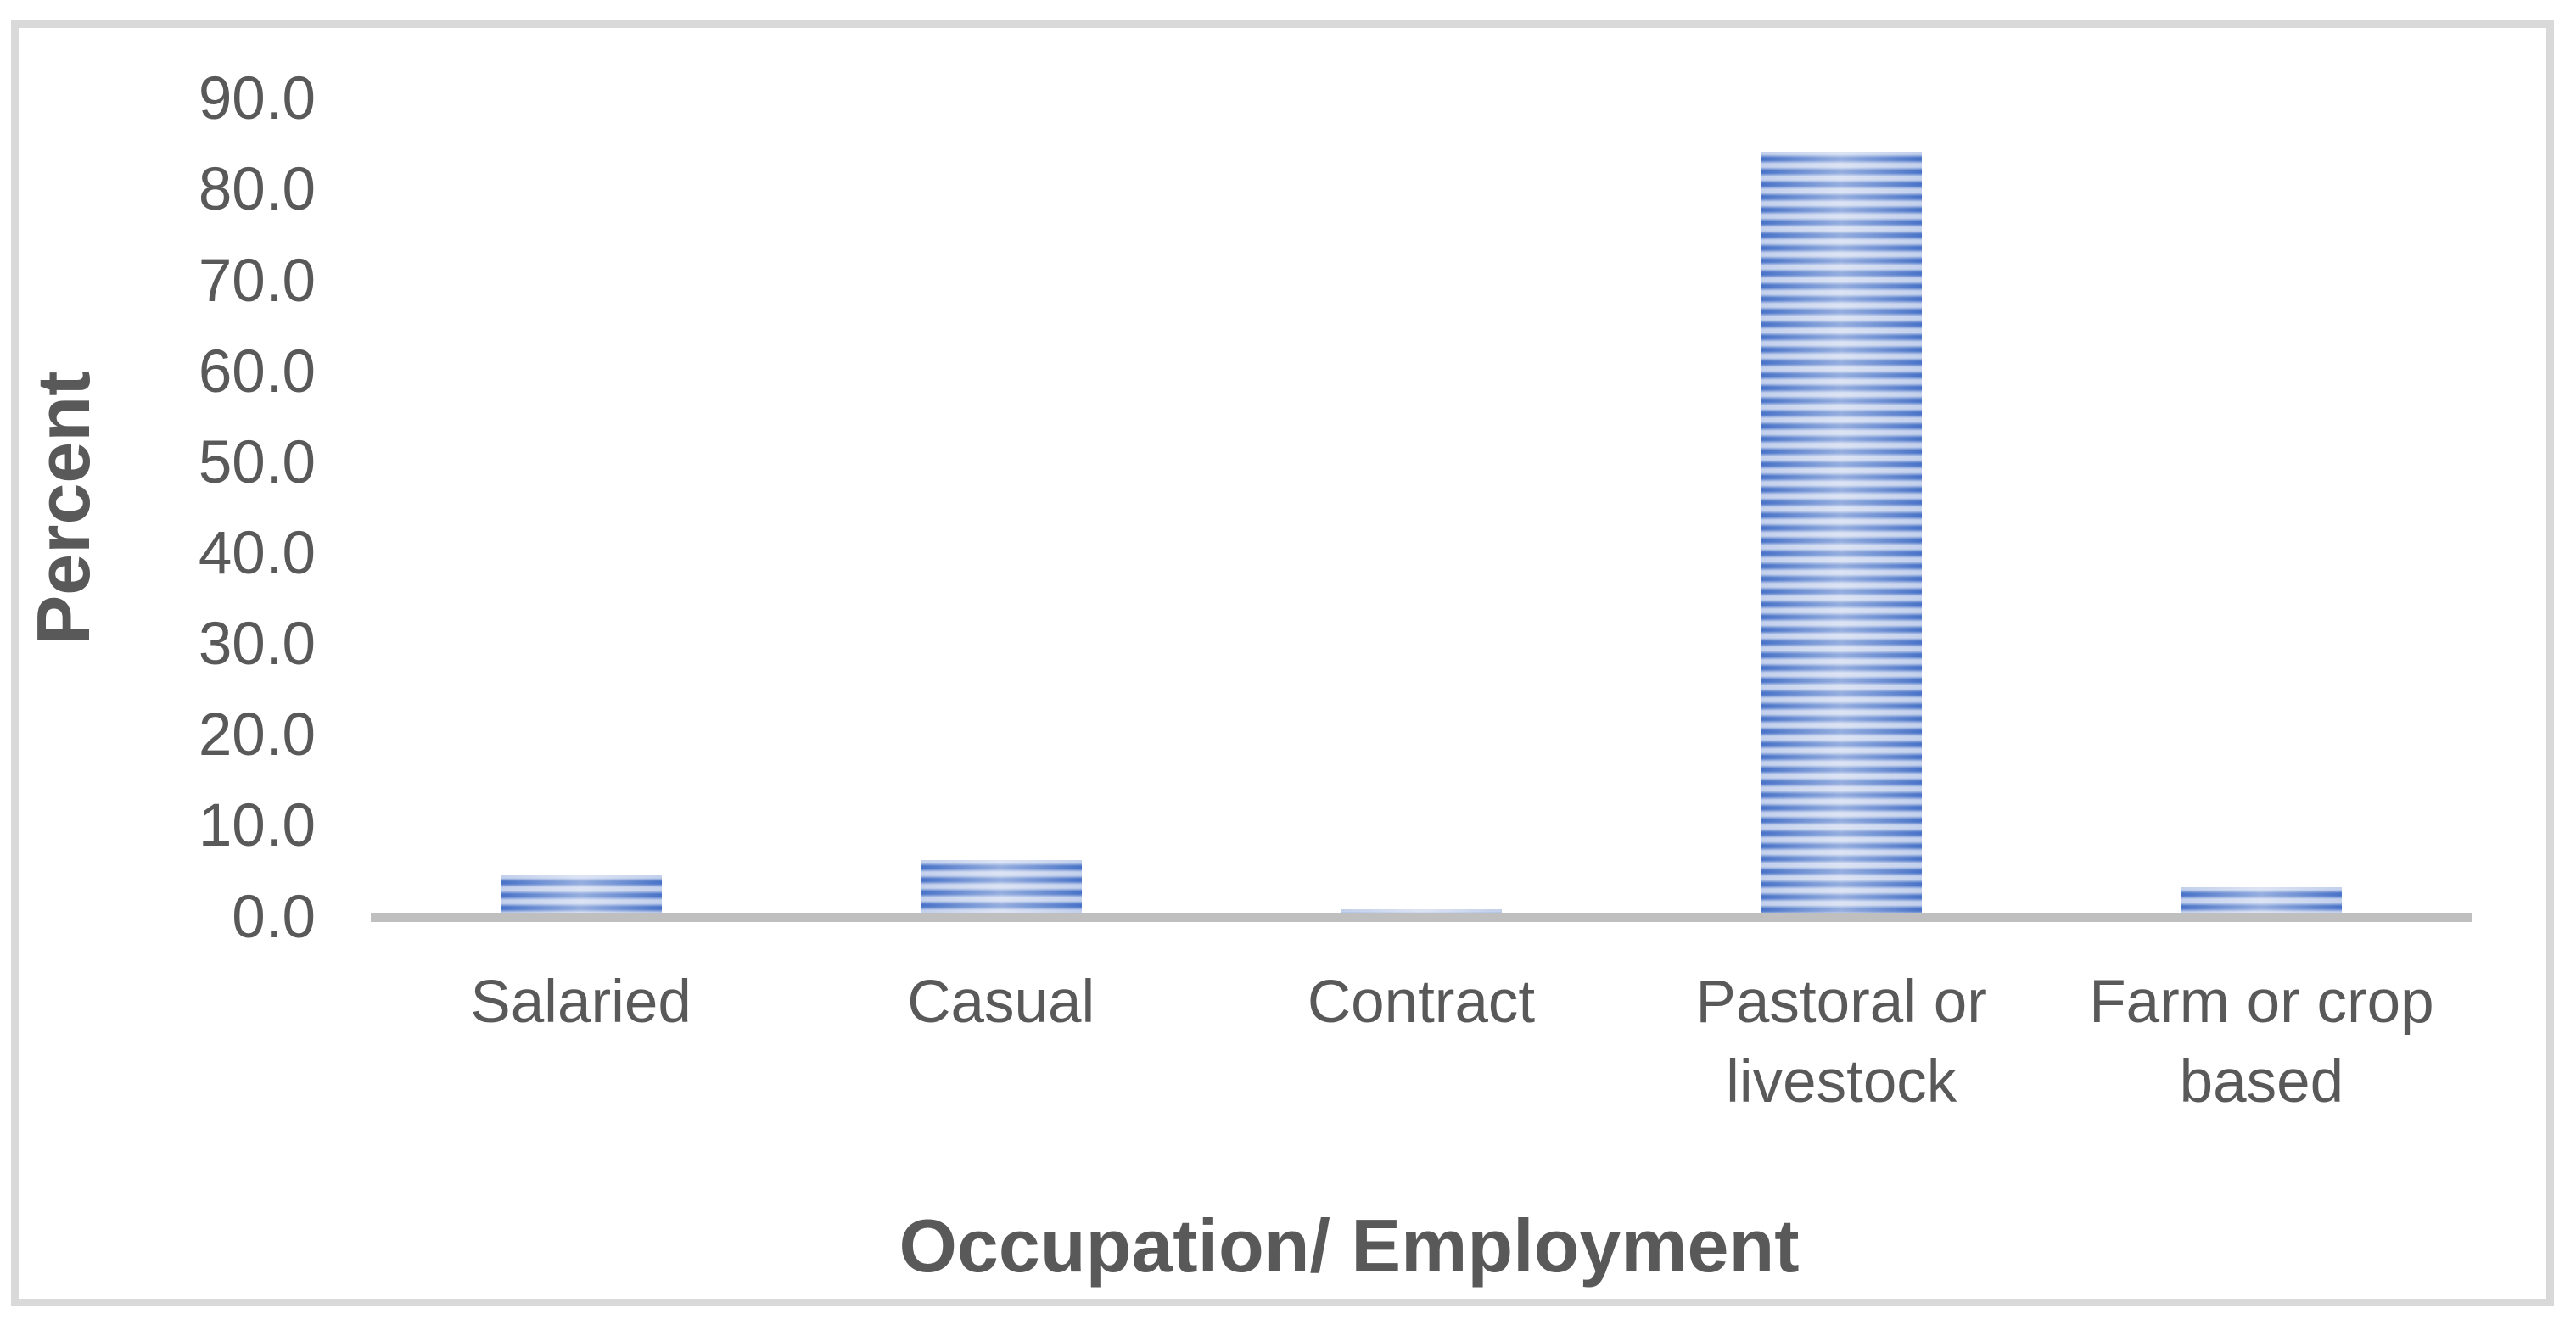  I want to click on y-tick-label-80.0: 80.0, so click(257, 190).